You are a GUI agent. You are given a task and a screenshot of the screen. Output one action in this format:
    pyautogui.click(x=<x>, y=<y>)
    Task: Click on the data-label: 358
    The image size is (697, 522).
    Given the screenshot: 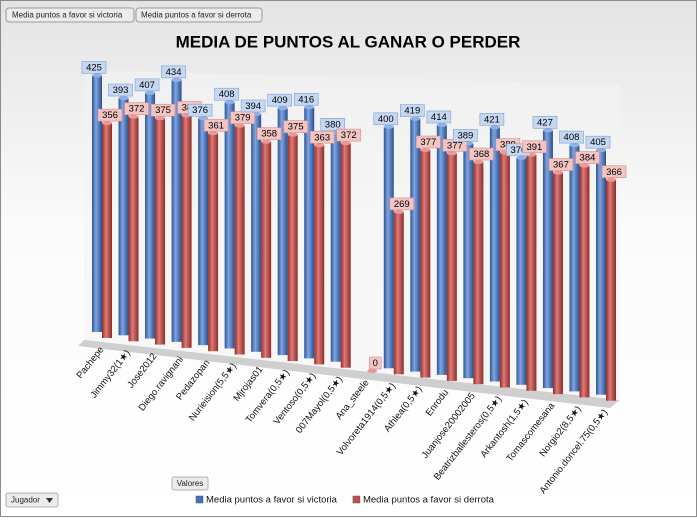 What is the action you would take?
    pyautogui.click(x=269, y=134)
    